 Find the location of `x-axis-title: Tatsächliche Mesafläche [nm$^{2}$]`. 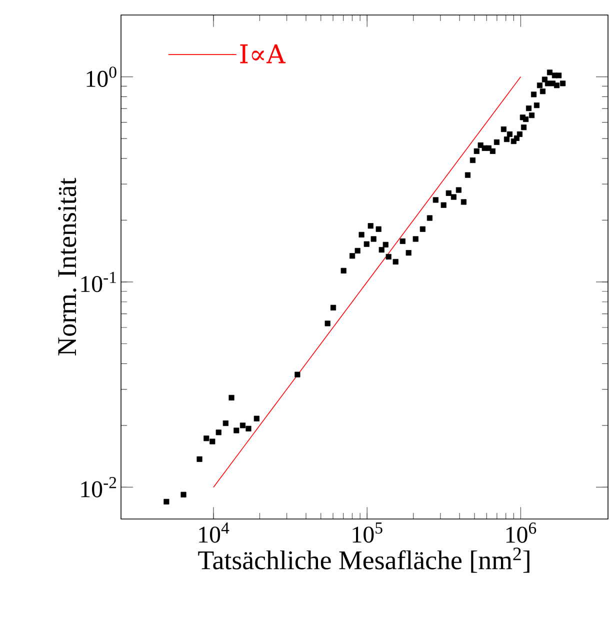

x-axis-title: Tatsächliche Mesafläche [nm$^{2}$] is located at coordinates (364, 560).